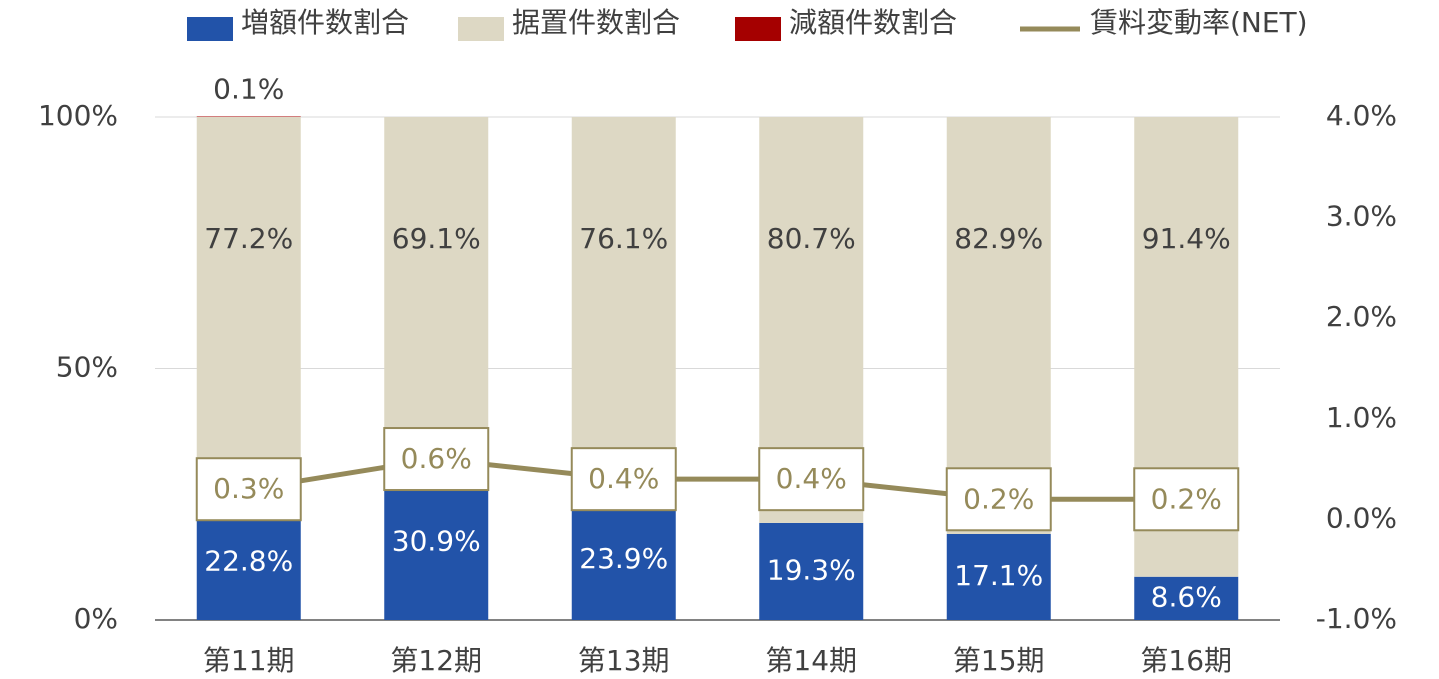 This screenshot has width=1439, height=679. Describe the element at coordinates (1361, 517) in the screenshot. I see `y2-tick-label: 0.0%` at that location.